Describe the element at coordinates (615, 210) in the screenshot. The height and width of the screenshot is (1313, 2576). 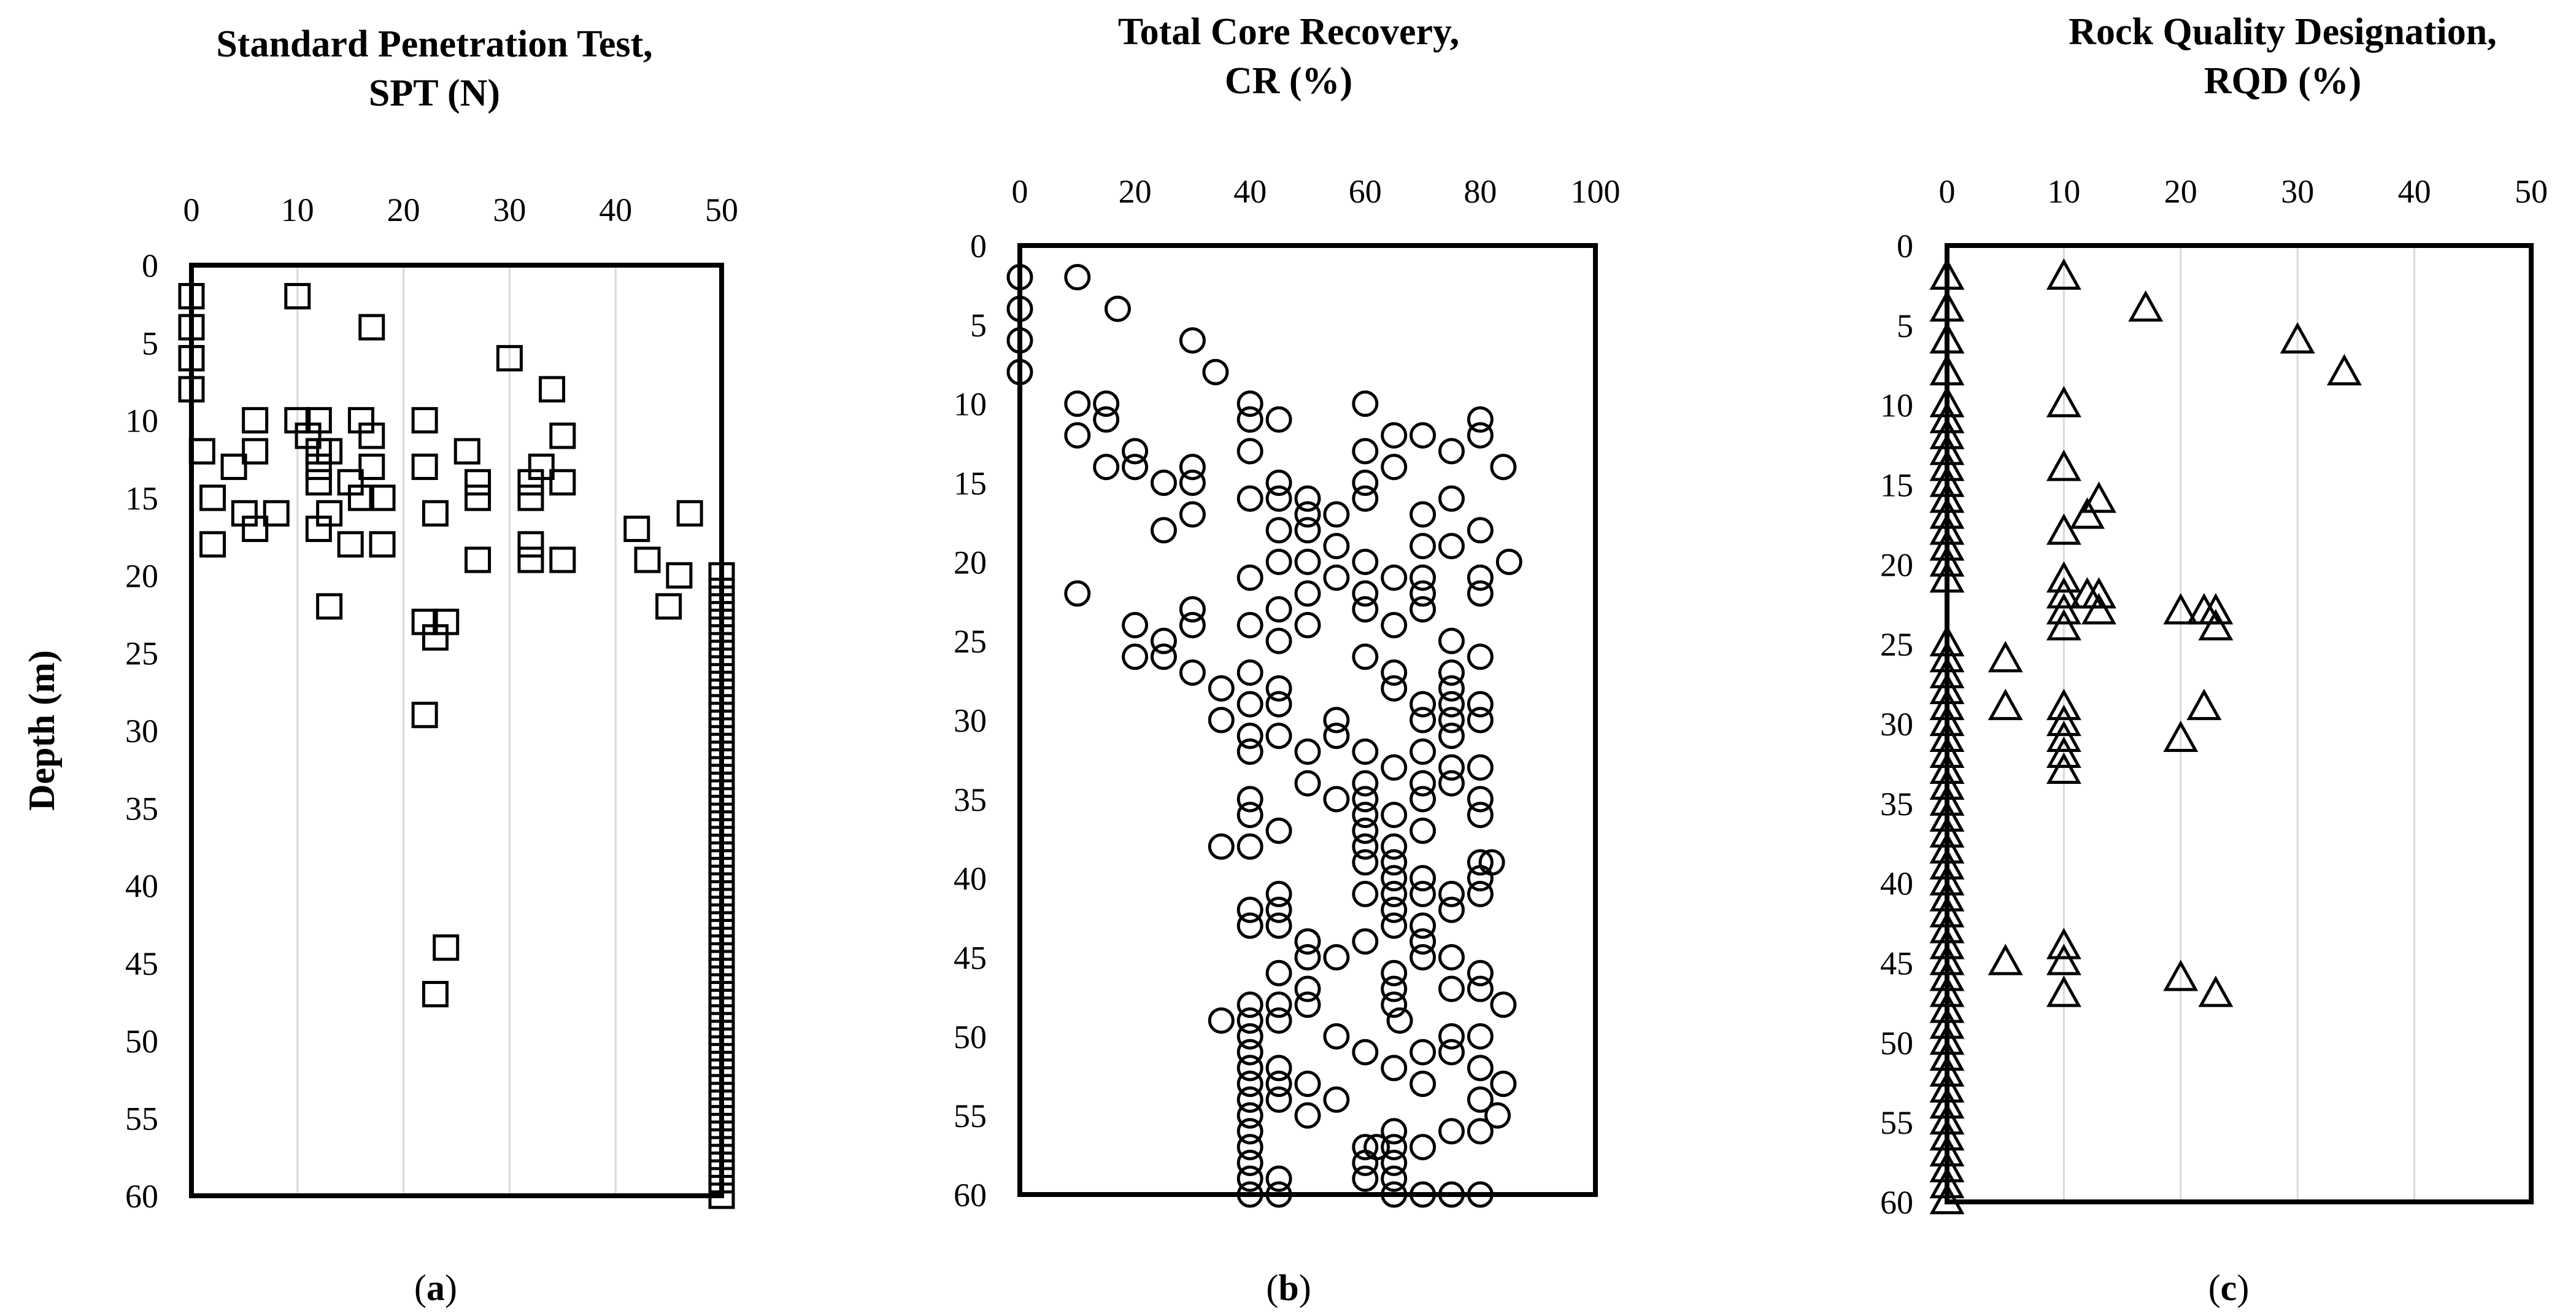
I see `x-tick-label-a-40: 40` at that location.